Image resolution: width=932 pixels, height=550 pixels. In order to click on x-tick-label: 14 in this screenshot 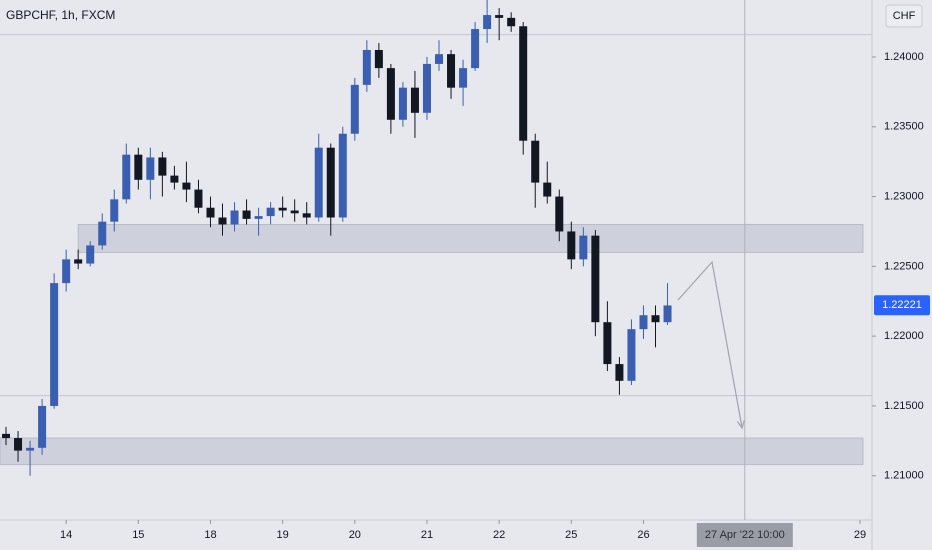, I will do `click(66, 535)`.